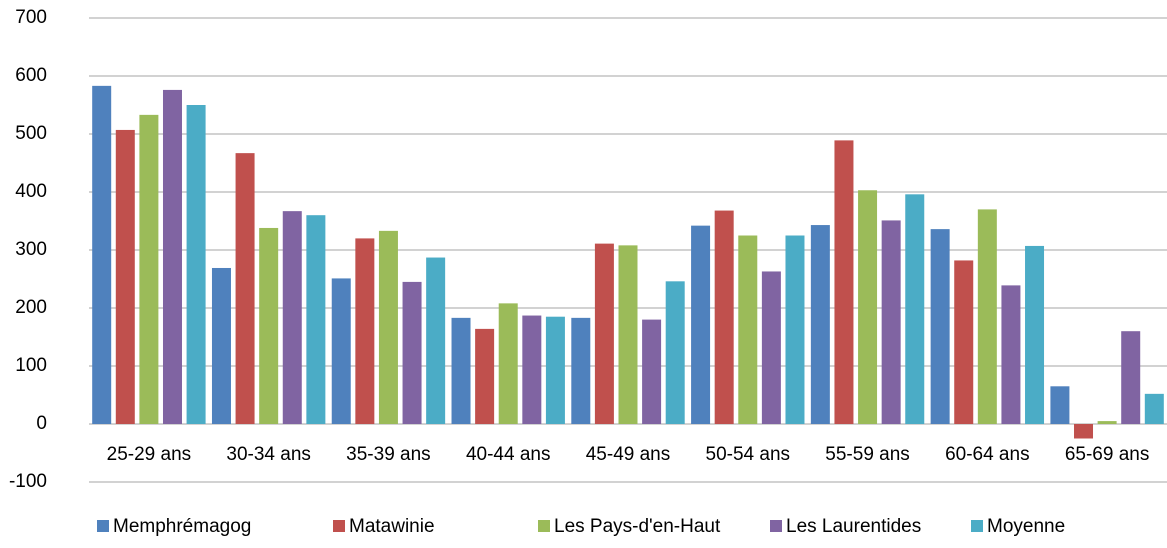  What do you see at coordinates (392, 526) in the screenshot?
I see `legend-label: Matawinie` at bounding box center [392, 526].